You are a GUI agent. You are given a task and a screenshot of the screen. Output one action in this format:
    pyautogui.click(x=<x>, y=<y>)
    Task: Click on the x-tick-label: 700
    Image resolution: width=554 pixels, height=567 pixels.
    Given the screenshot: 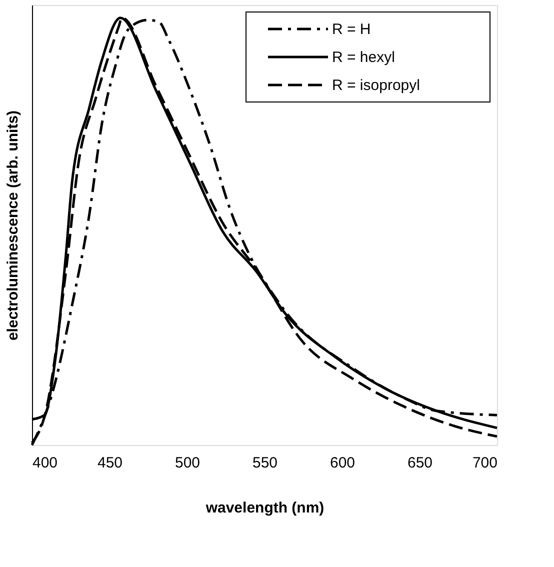 What is the action you would take?
    pyautogui.click(x=485, y=463)
    